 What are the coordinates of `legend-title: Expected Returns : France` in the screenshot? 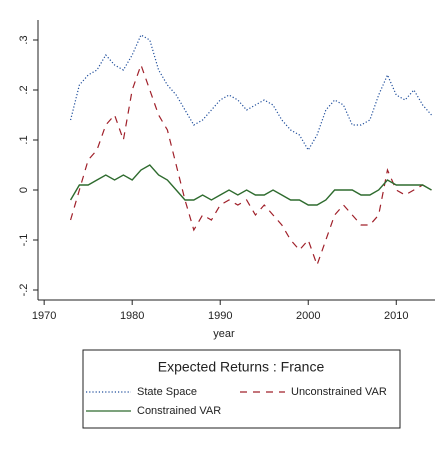 It's located at (241, 367).